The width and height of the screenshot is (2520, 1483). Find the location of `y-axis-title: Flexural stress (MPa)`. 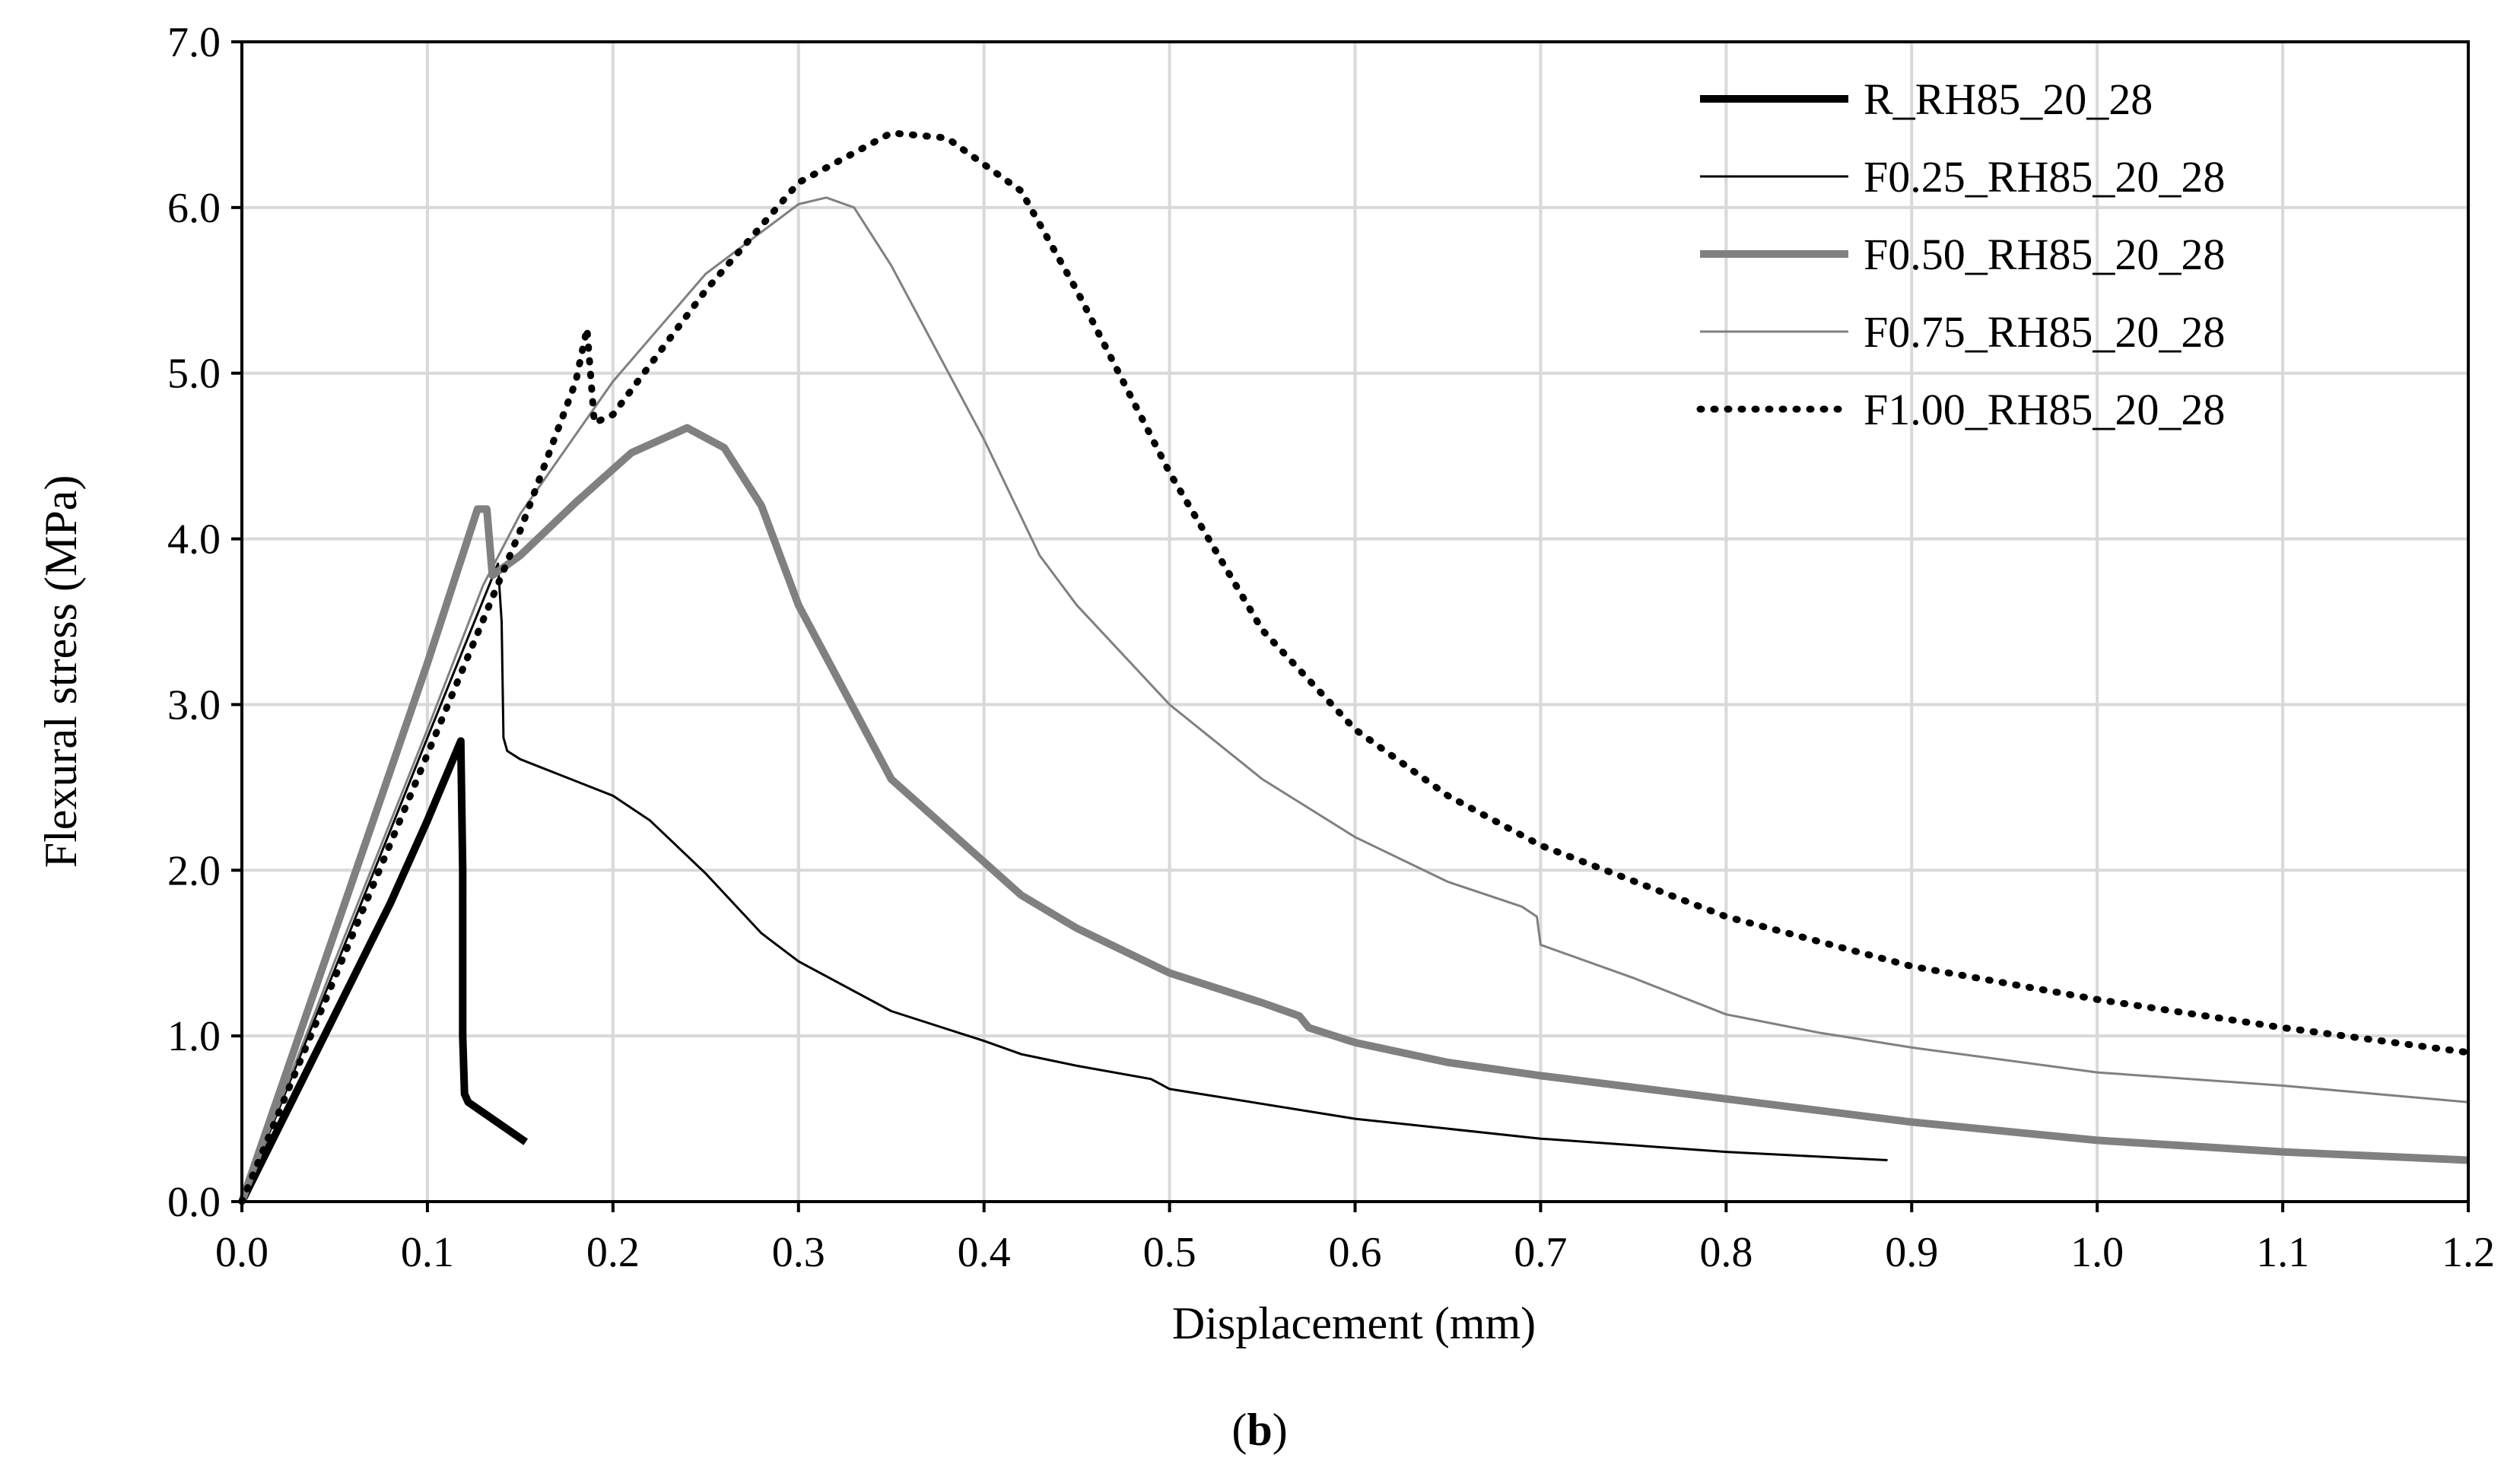

y-axis-title: Flexural stress (MPa) is located at coordinates (61, 672).